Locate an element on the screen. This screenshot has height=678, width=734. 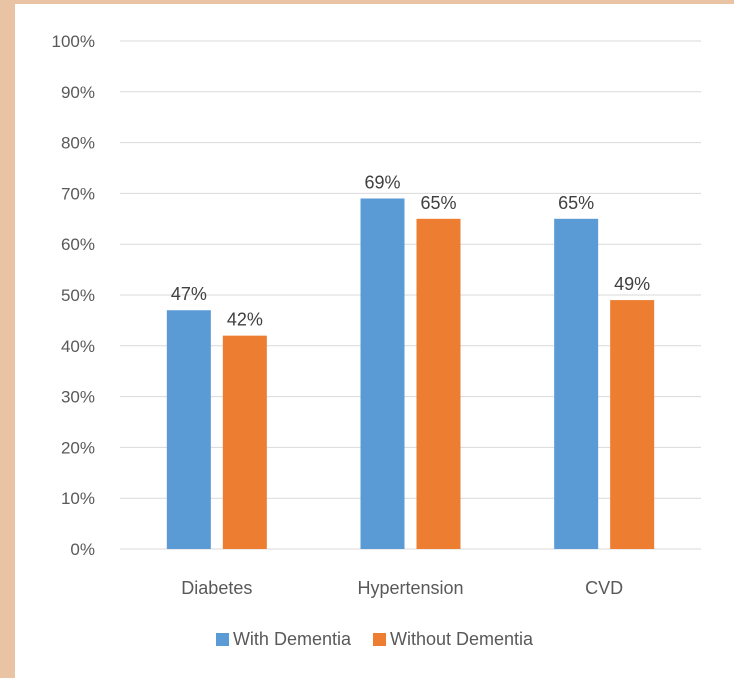
y-tick-label: 90% is located at coordinates (78, 92).